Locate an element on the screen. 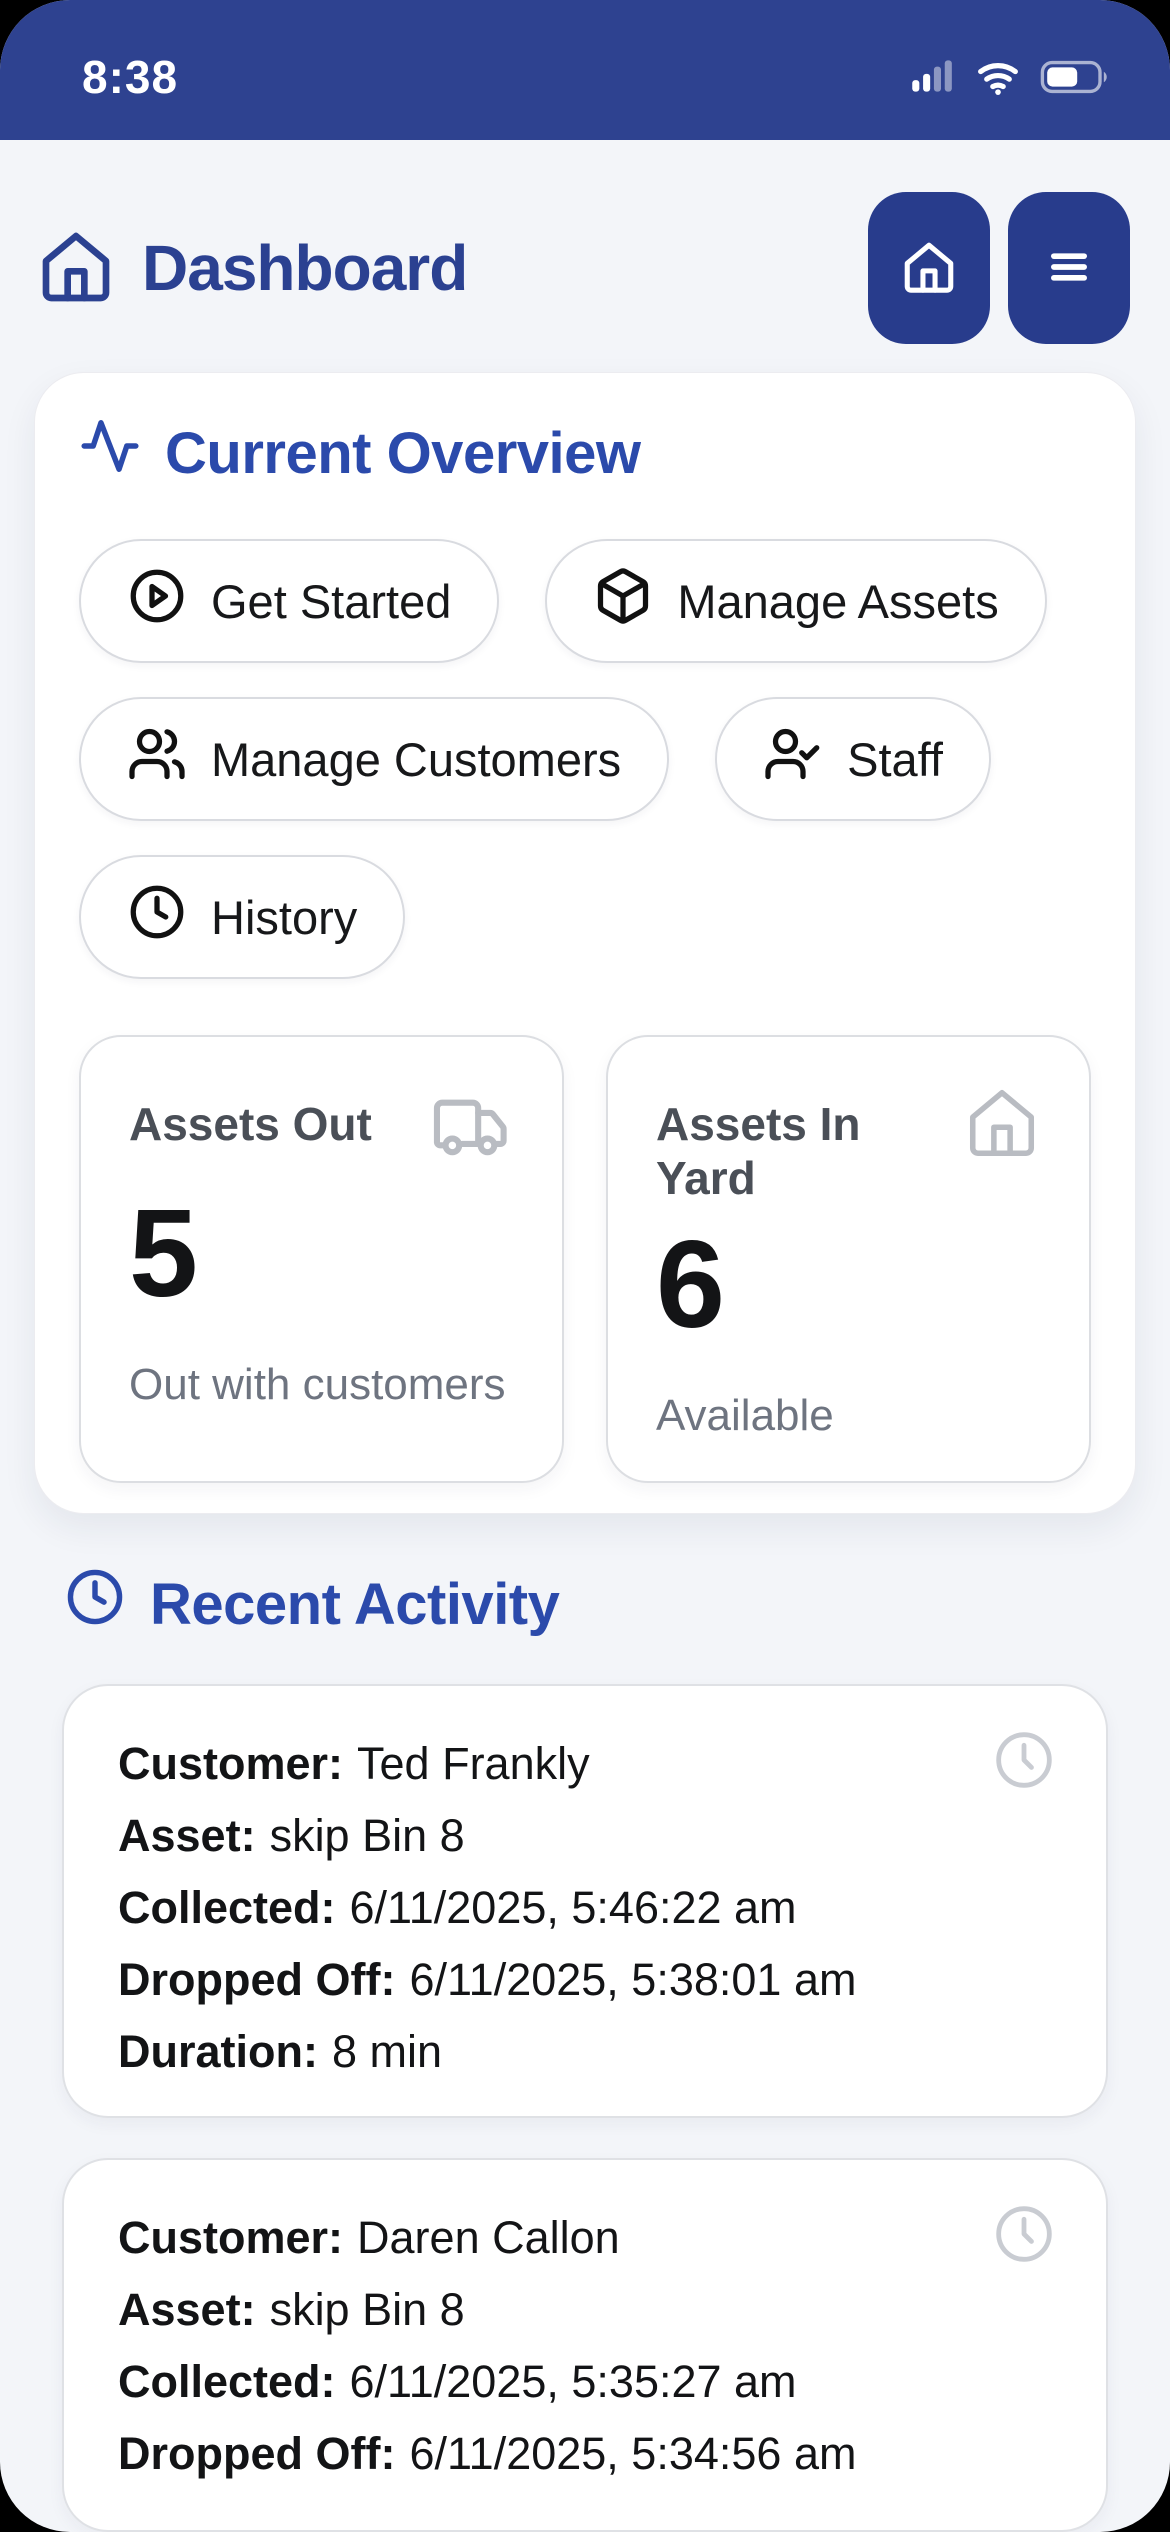 This screenshot has height=2532, width=1170. stat-value: 6 is located at coordinates (690, 1285).